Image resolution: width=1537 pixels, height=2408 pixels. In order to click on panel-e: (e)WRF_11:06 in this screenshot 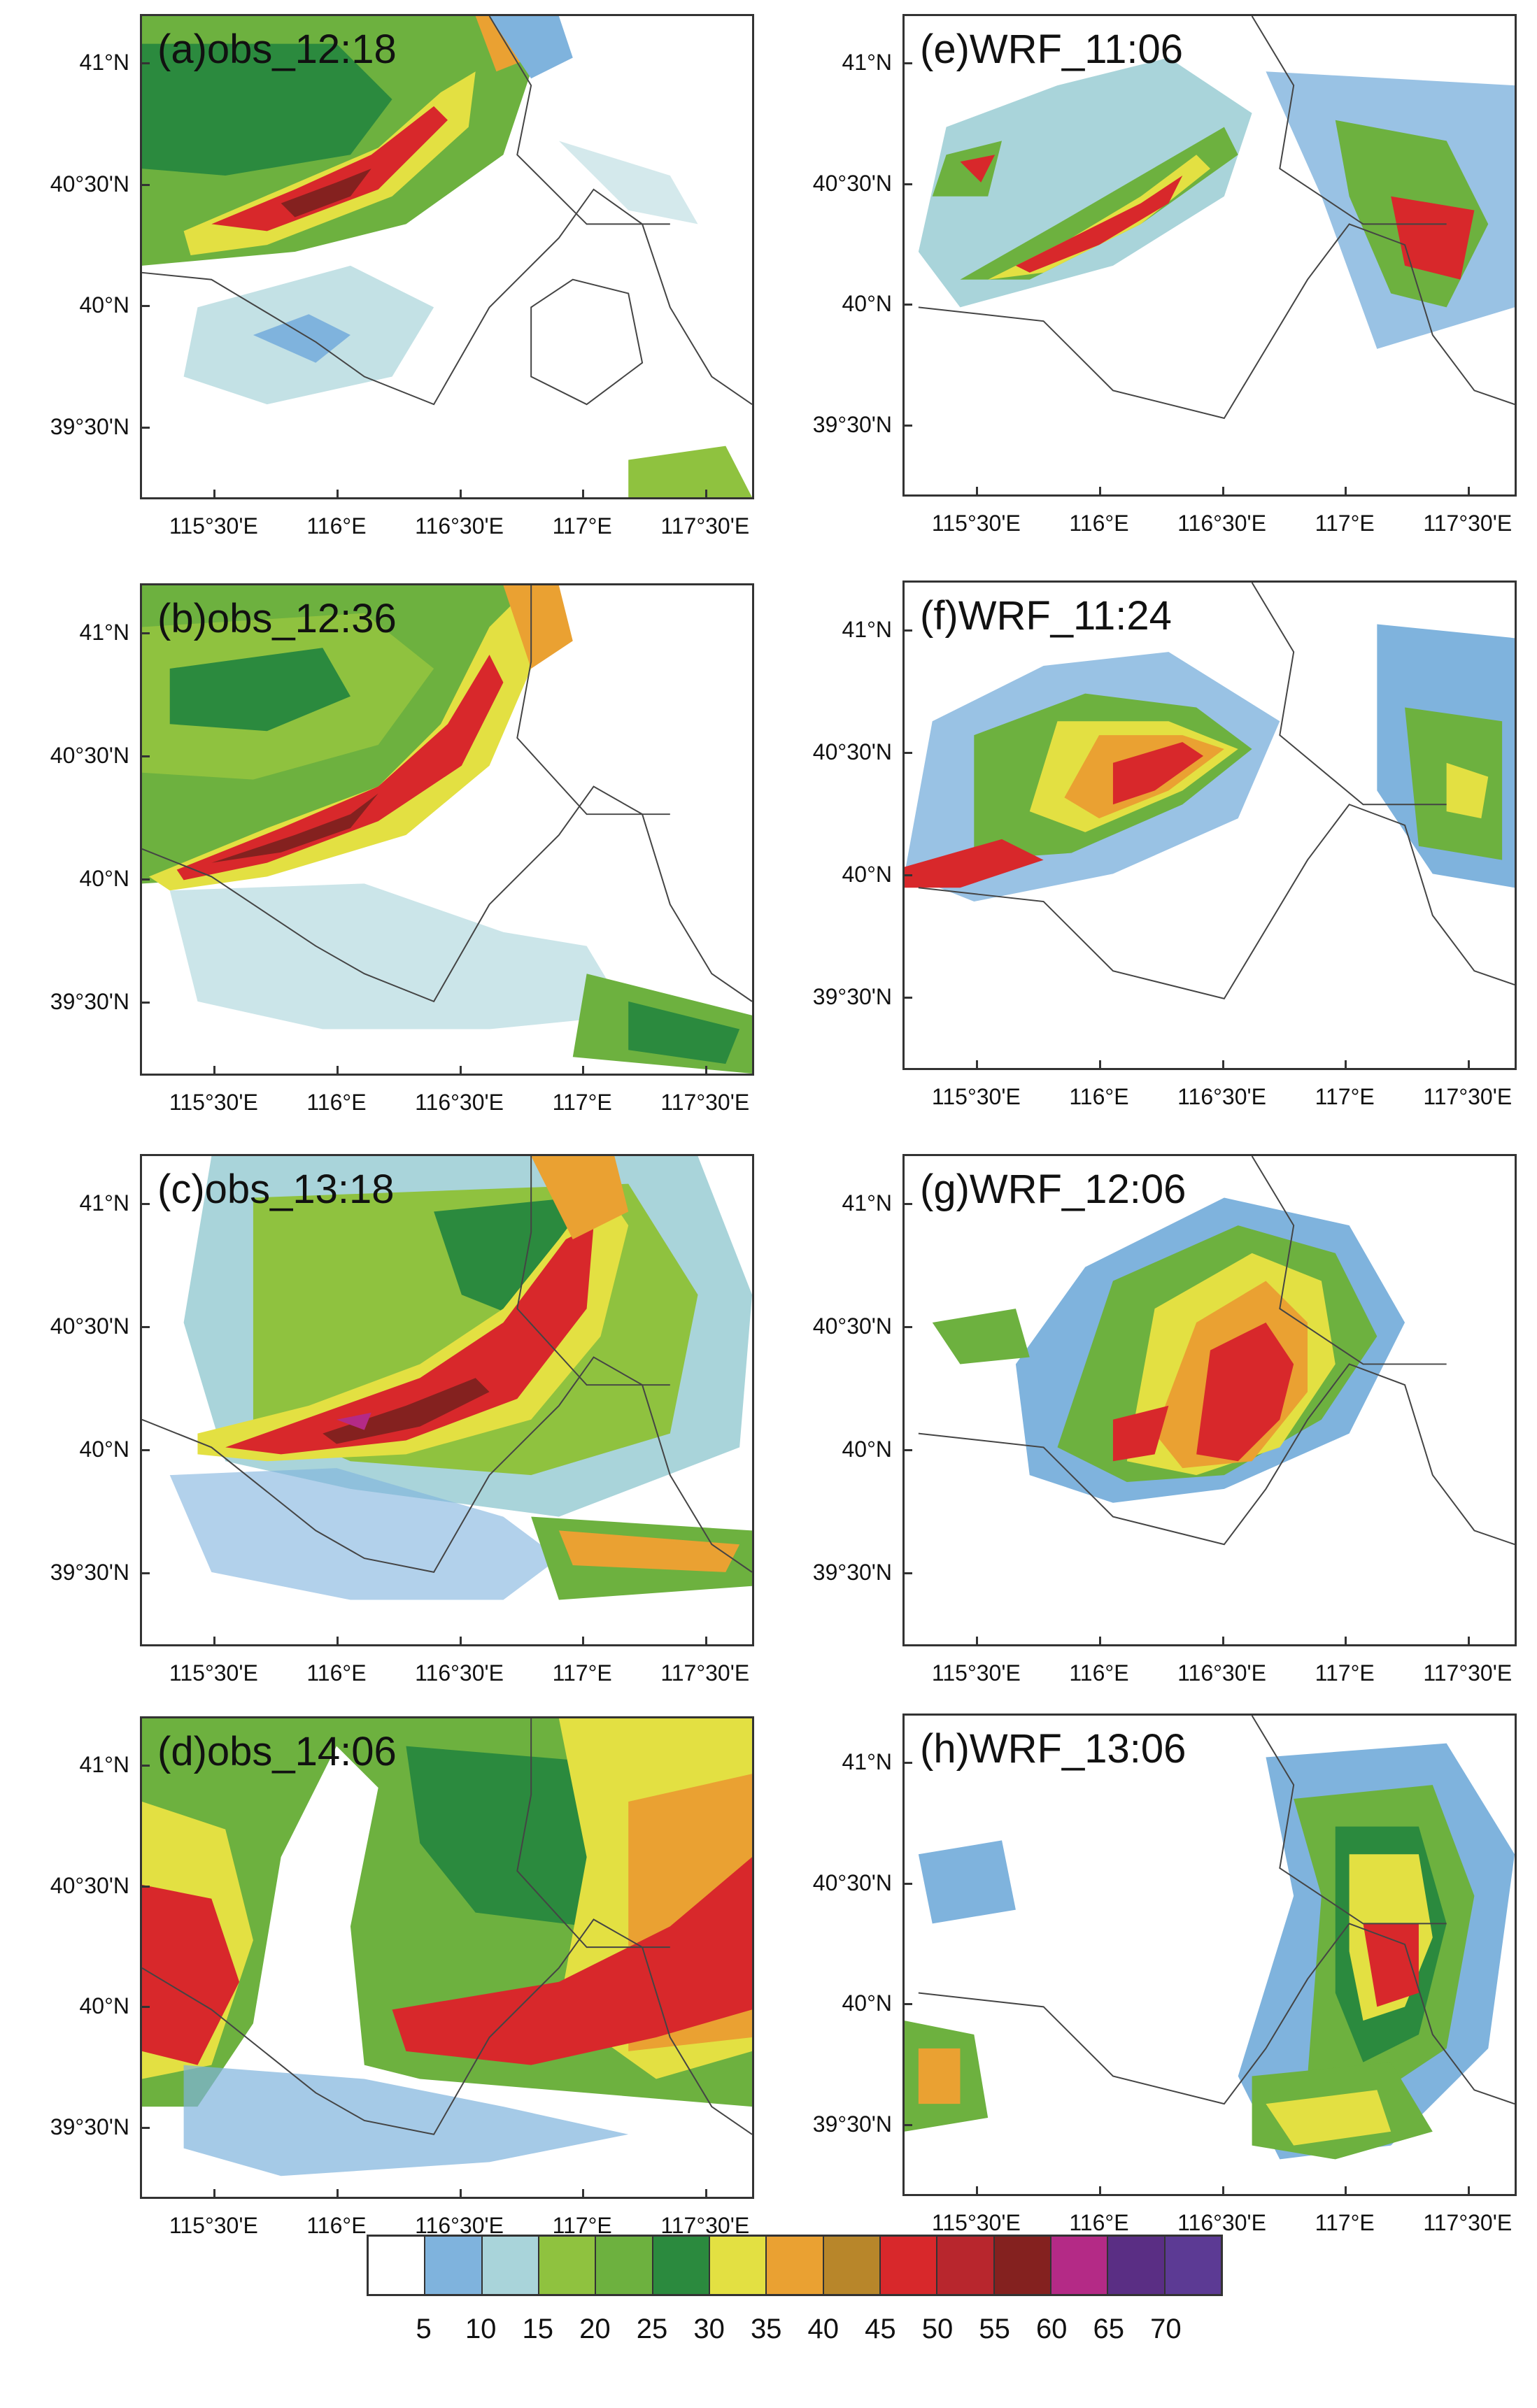, I will do `click(1153, 286)`.